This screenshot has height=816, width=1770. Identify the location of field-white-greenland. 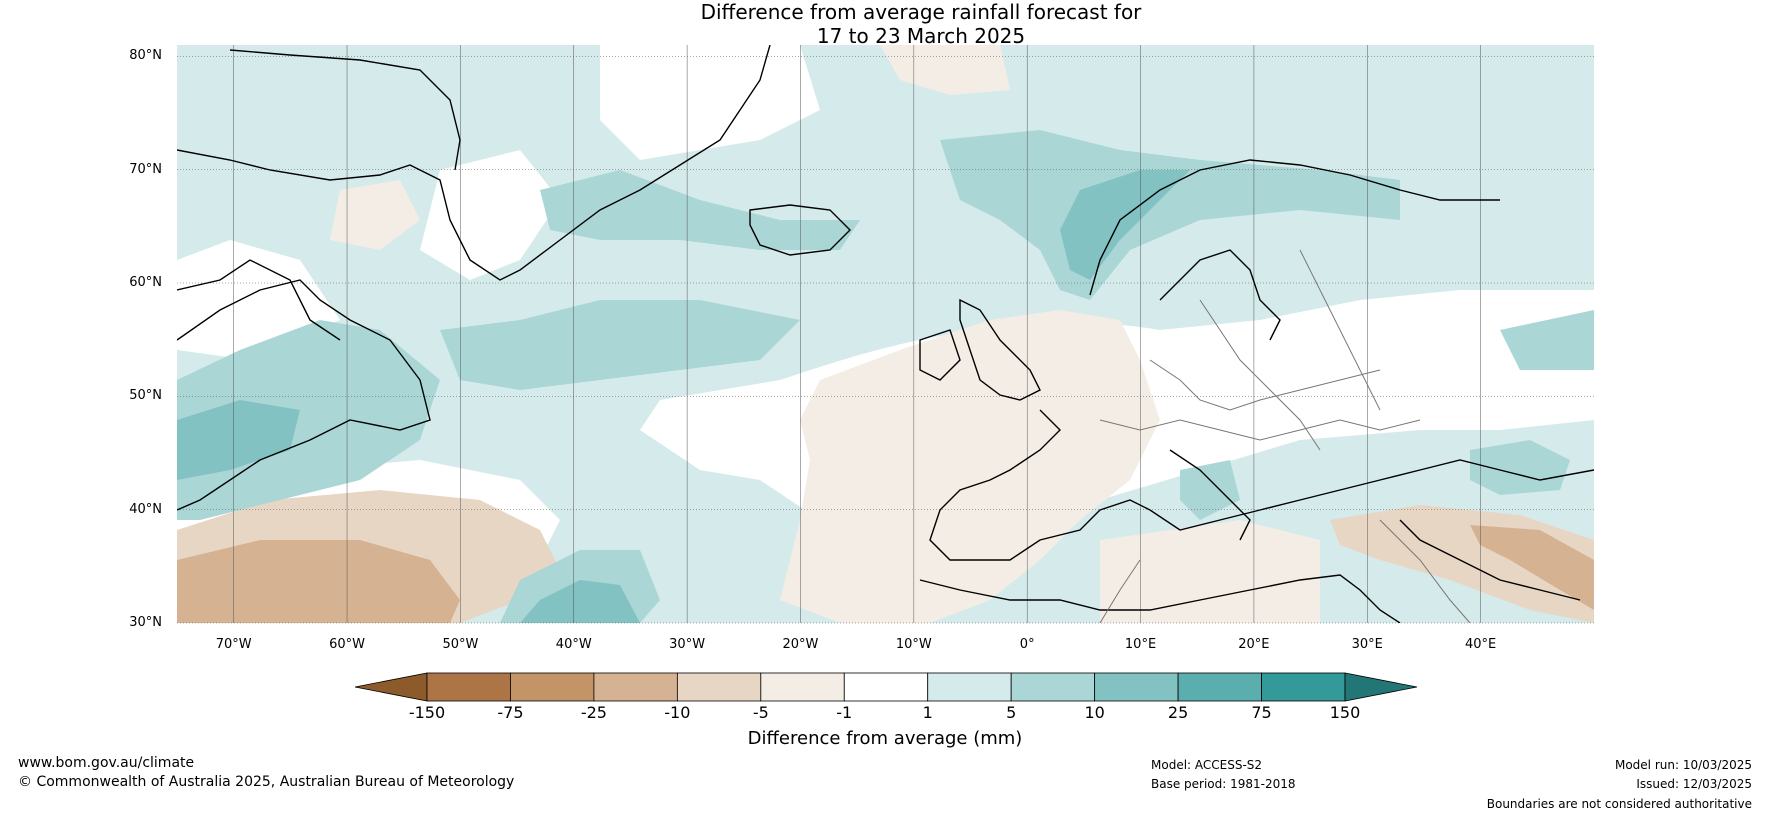
(490, 215).